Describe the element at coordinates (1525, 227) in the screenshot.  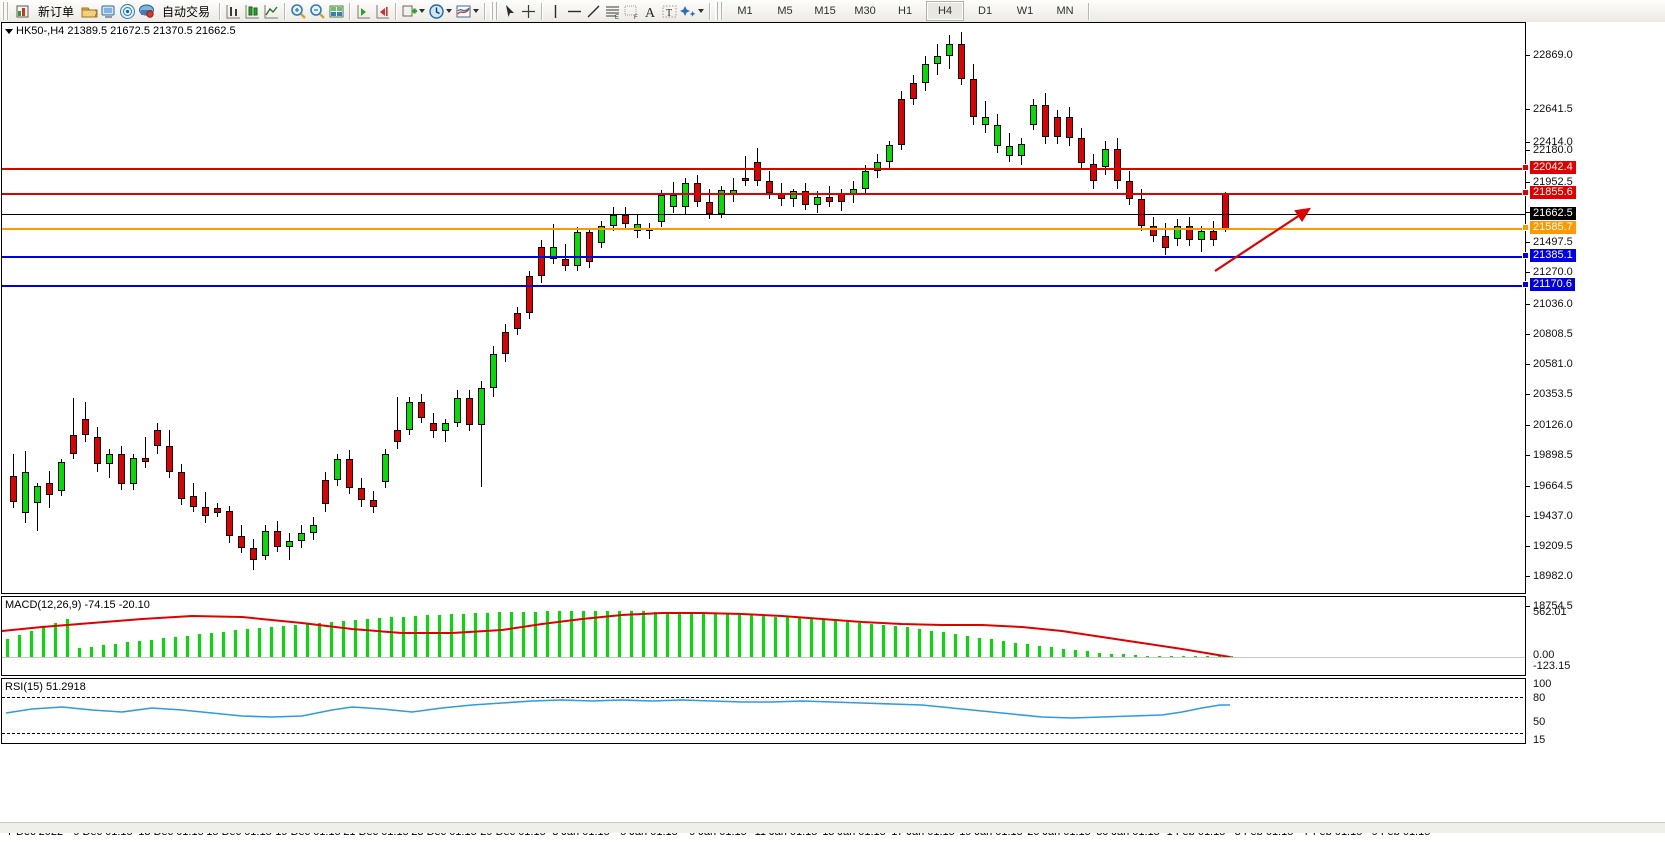
I see `level-handle-pivot` at that location.